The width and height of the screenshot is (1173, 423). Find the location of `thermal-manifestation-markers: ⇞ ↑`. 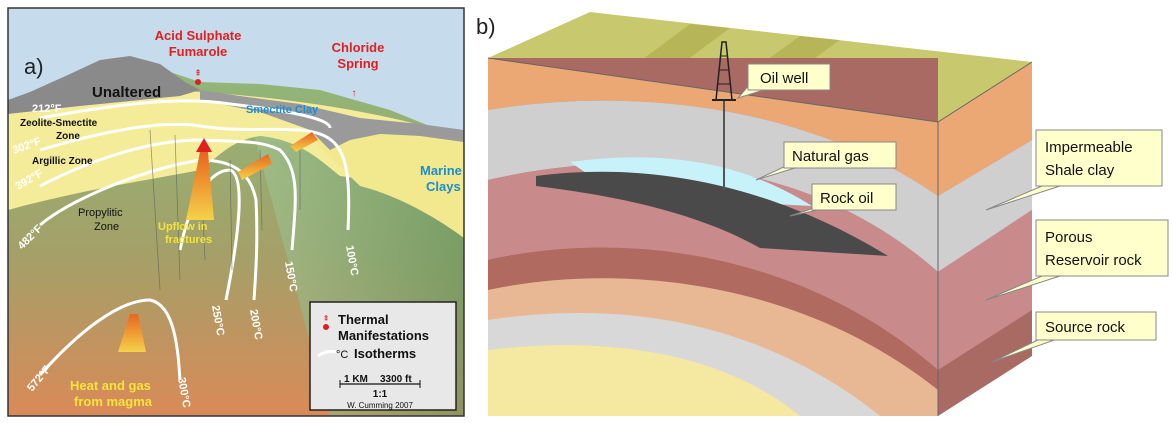

thermal-manifestation-markers: ⇞ ↑ is located at coordinates (275, 83).